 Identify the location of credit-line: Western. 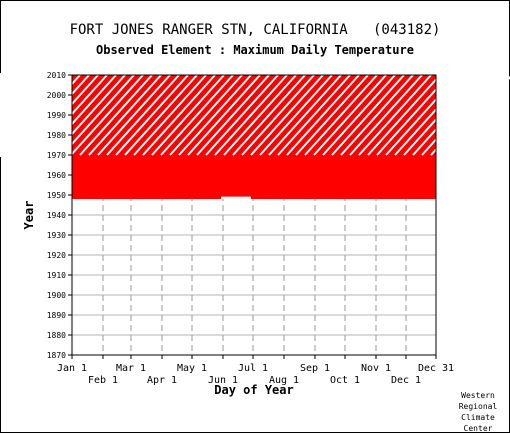
(478, 395).